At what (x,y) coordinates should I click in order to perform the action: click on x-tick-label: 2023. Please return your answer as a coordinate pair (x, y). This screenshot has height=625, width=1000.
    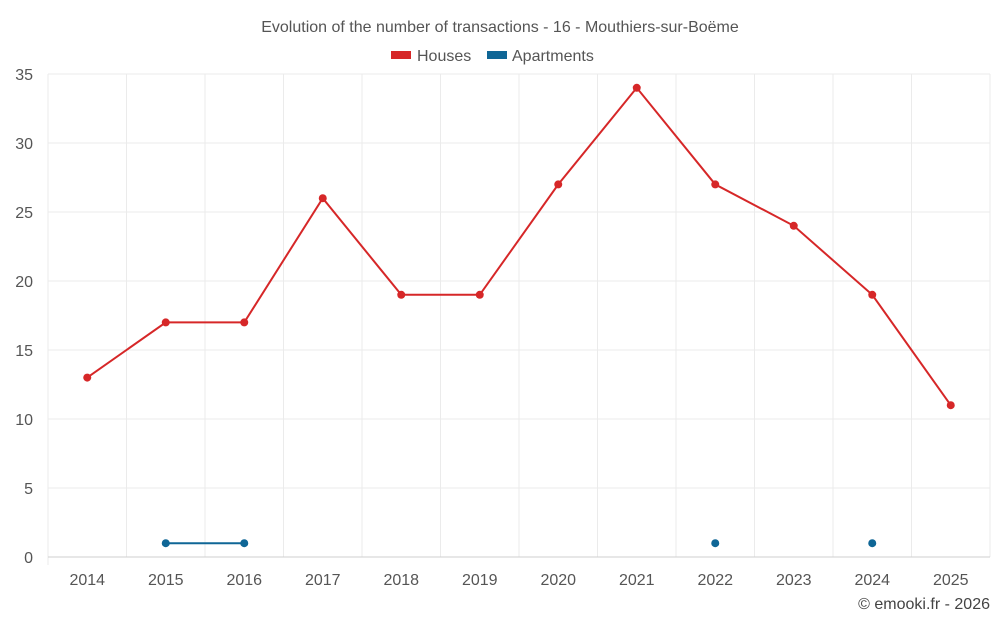
    Looking at the image, I should click on (794, 580).